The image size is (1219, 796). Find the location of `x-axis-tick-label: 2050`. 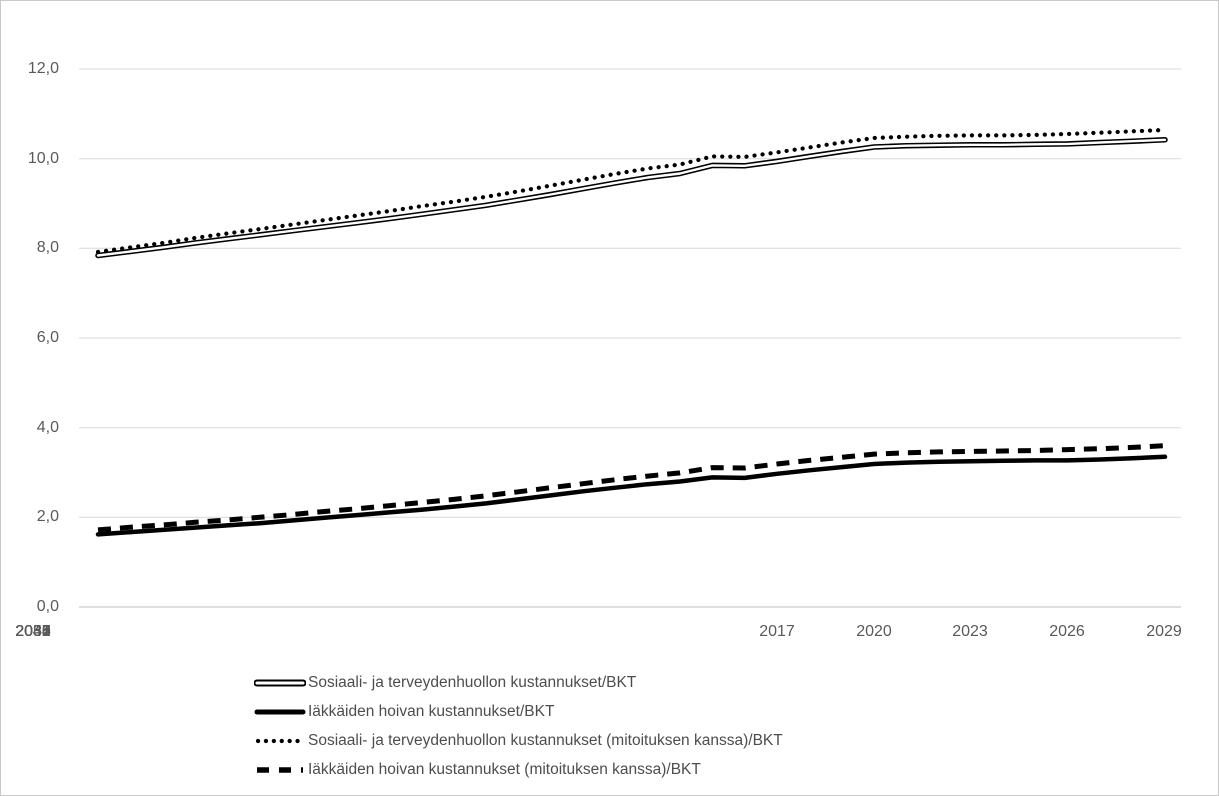

x-axis-tick-label: 2050 is located at coordinates (33, 631).